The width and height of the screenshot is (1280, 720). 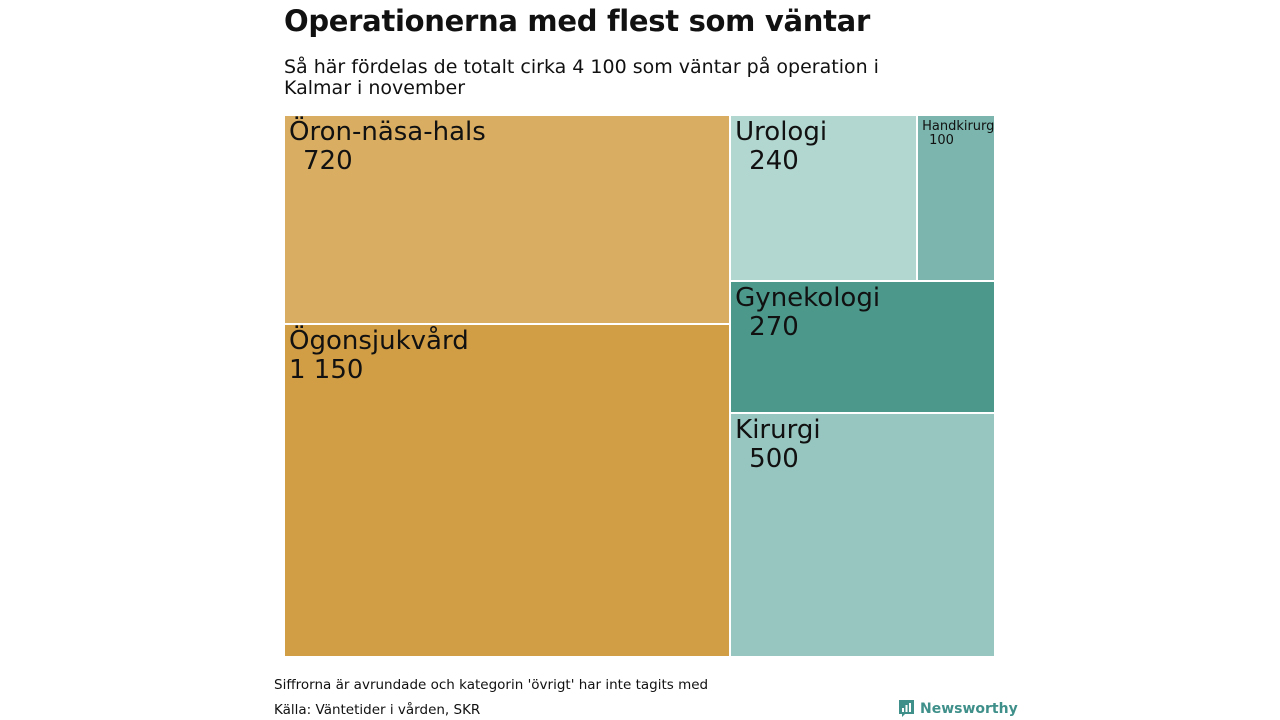 What do you see at coordinates (778, 429) in the screenshot?
I see `cell-label-name: Kirurgi` at bounding box center [778, 429].